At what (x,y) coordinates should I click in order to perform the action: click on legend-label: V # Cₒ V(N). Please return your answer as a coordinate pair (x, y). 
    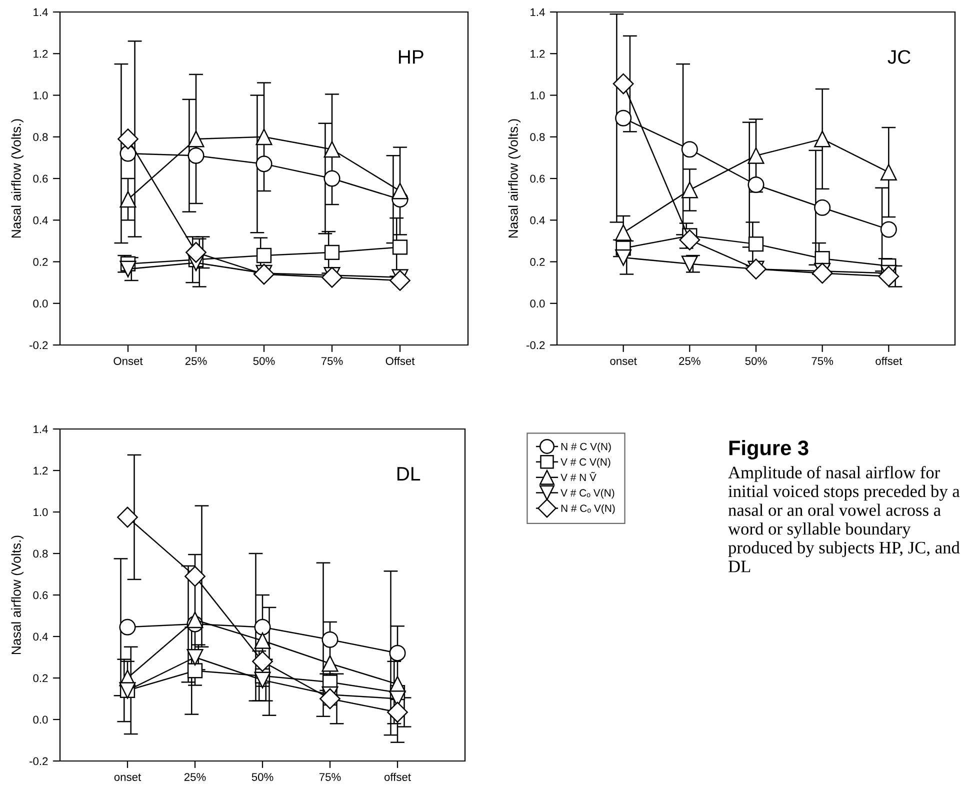
    Looking at the image, I should click on (587, 493).